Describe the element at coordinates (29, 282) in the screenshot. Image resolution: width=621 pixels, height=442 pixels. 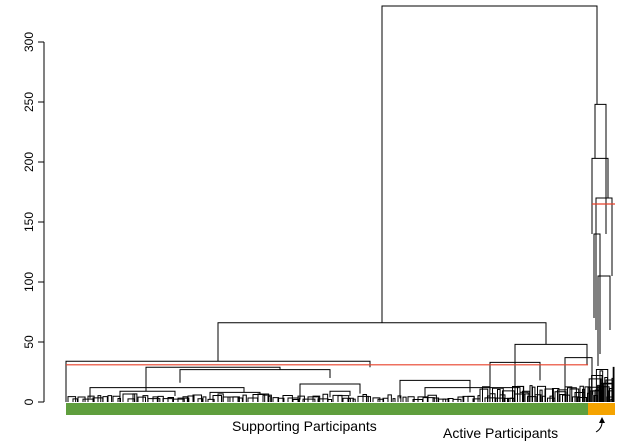
I see `y-tick-label: 100` at that location.